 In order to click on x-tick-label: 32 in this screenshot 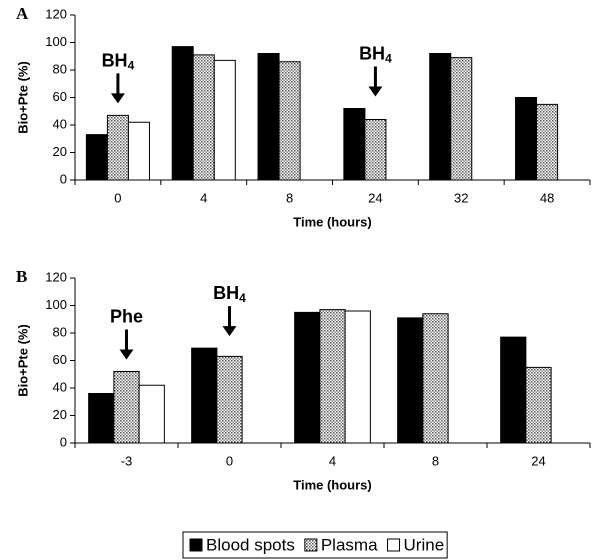, I will do `click(461, 197)`.